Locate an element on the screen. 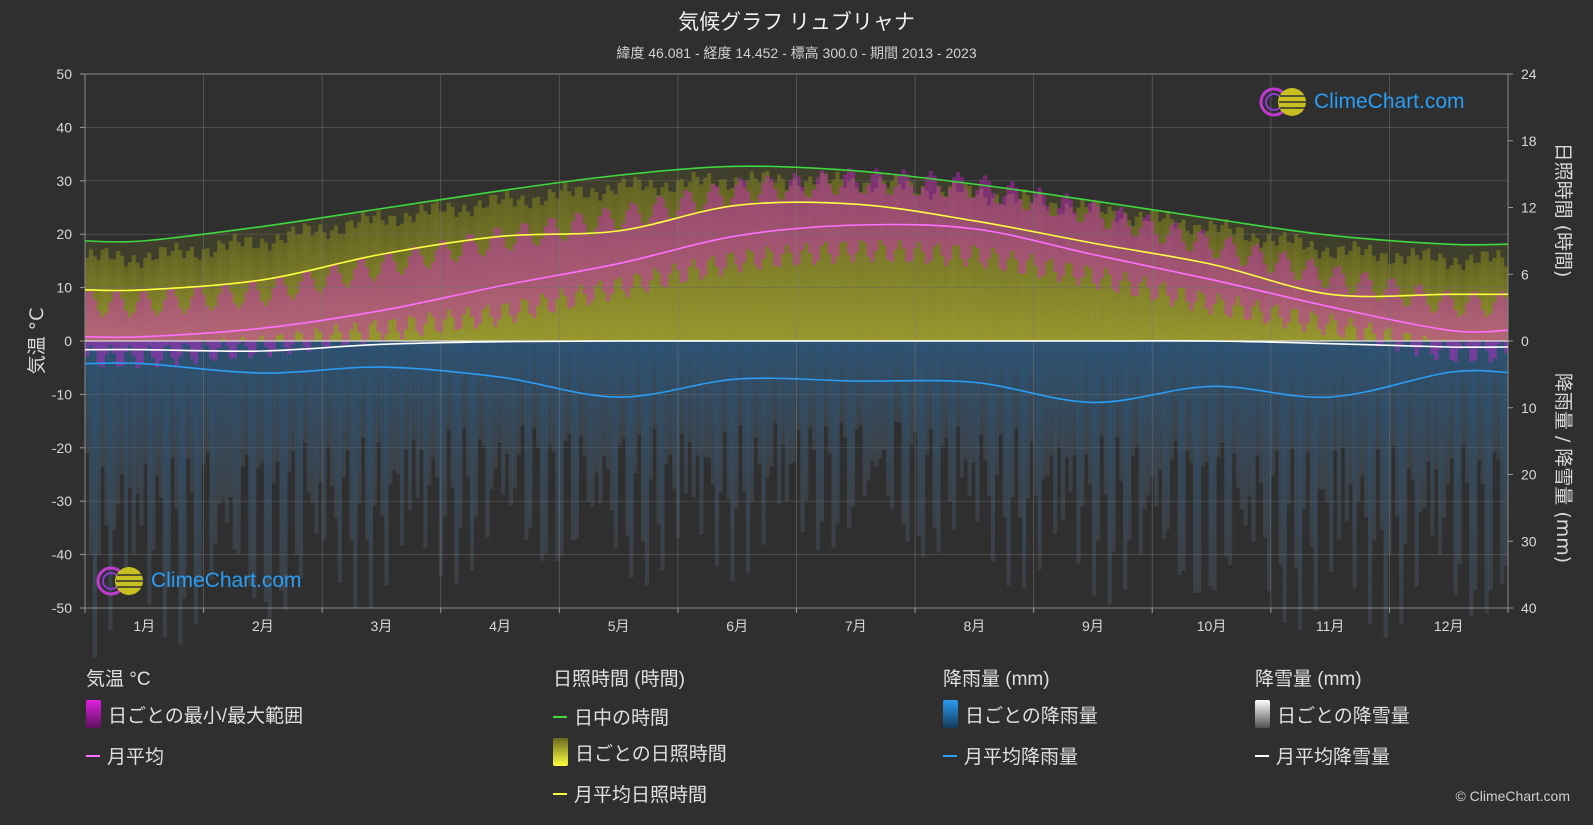  chart-title: 気候グラフ リュブリャナ is located at coordinates (796, 22).